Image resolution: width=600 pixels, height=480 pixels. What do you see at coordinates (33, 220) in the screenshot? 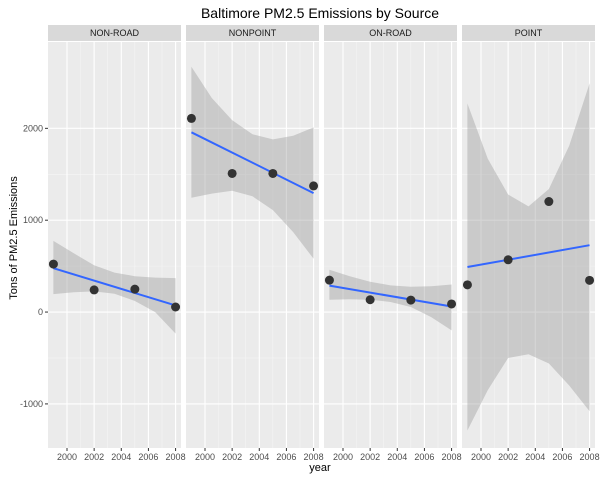
I see `y-tick-label: 1000` at bounding box center [33, 220].